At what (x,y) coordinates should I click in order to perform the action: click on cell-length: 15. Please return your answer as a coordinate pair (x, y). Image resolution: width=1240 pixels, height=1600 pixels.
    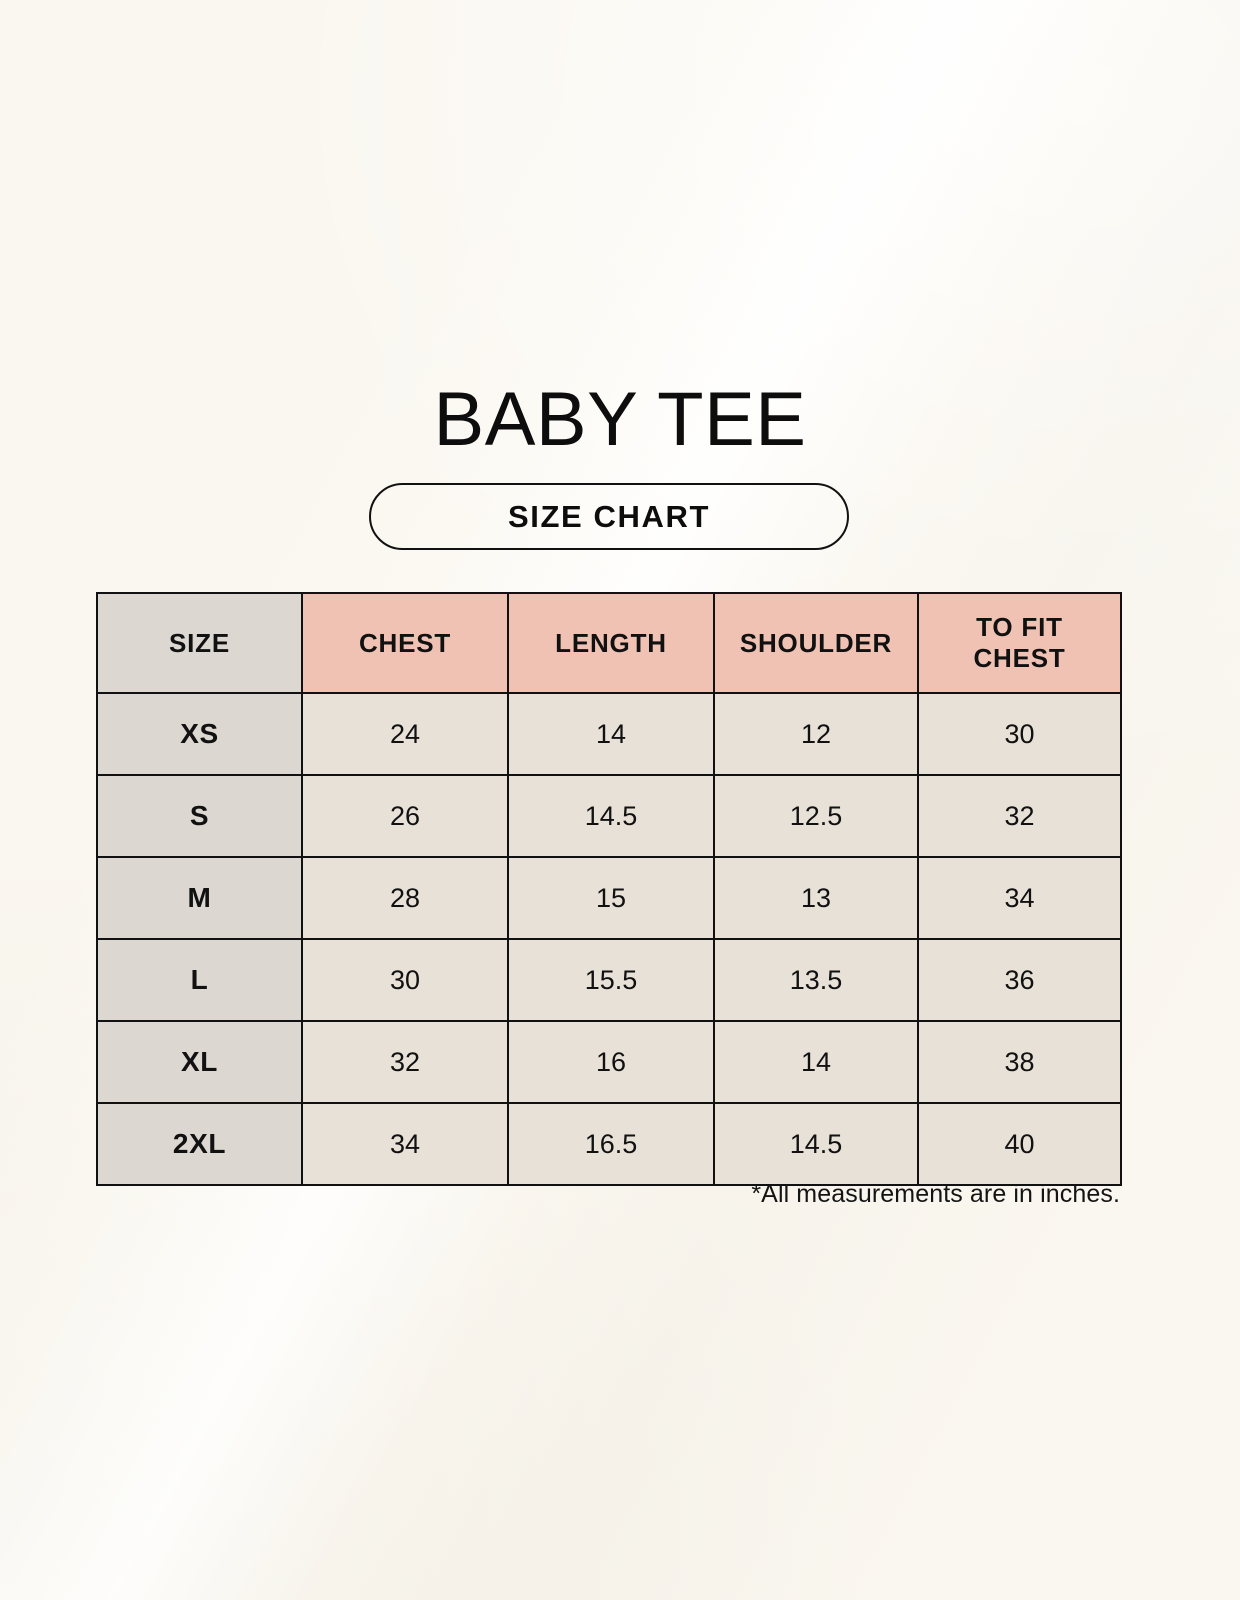
    Looking at the image, I should click on (611, 898).